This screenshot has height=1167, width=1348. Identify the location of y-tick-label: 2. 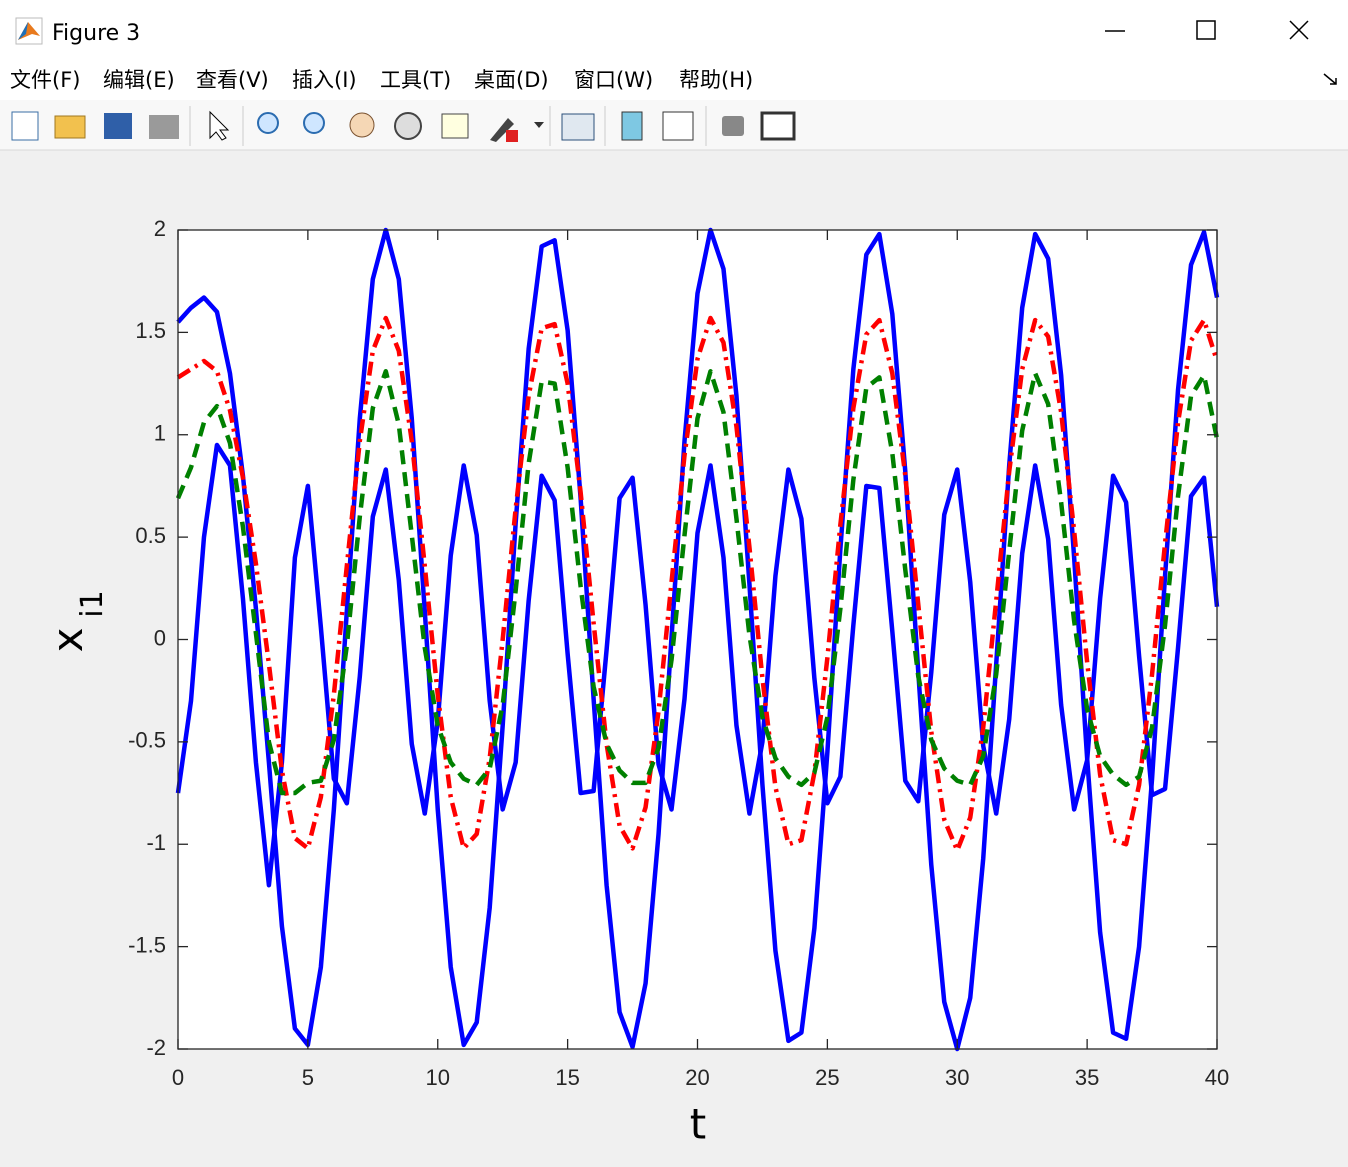
(160, 228).